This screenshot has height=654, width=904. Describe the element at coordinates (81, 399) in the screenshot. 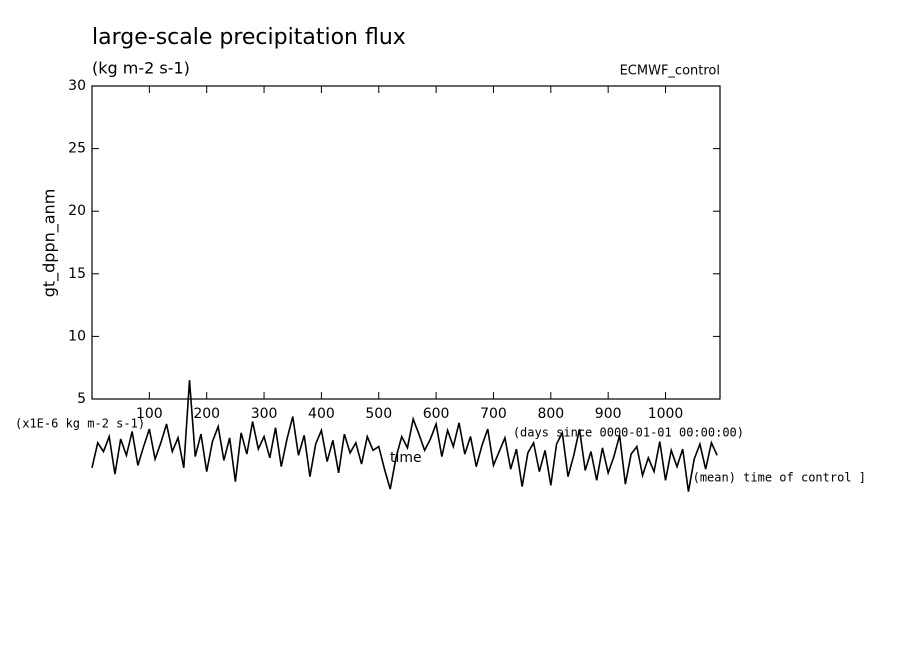

I see `y-tick-label: 5` at that location.